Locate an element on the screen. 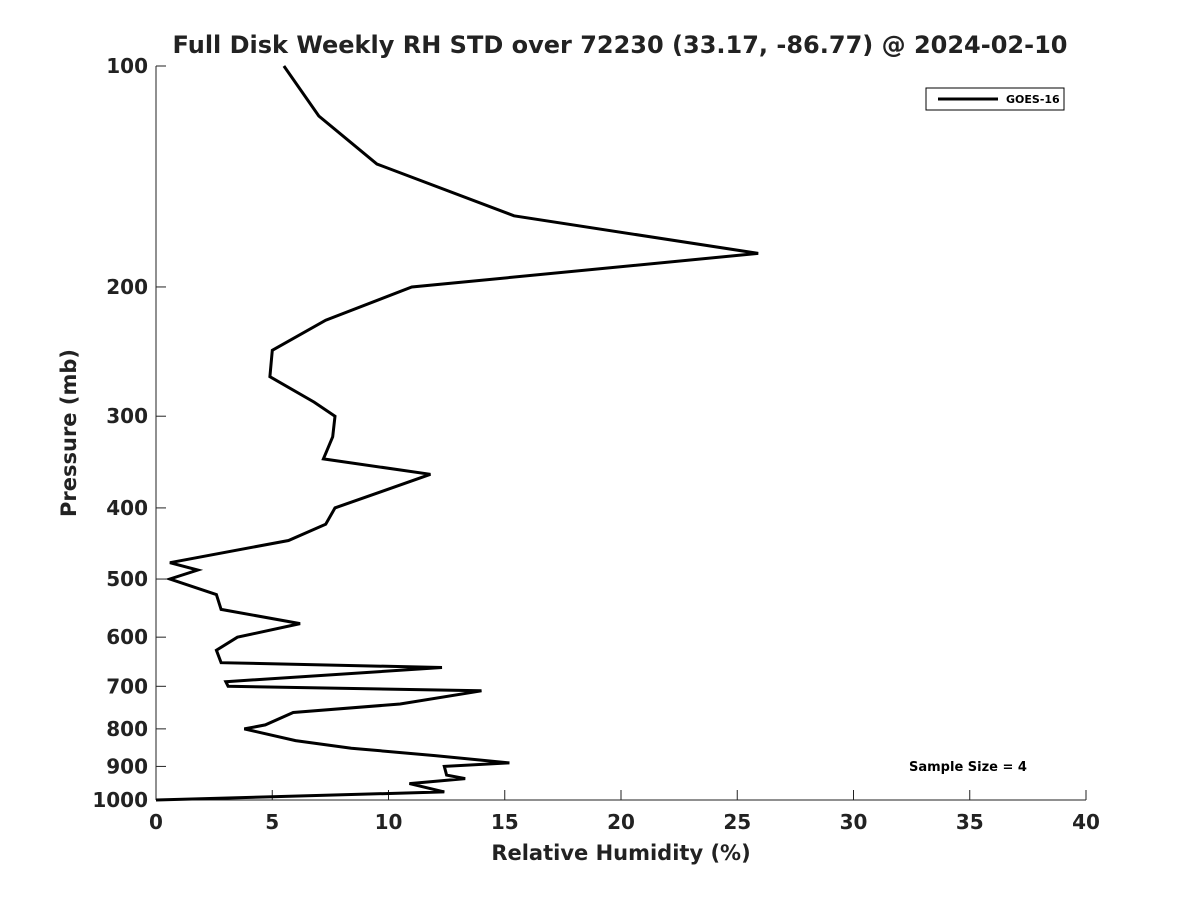 This screenshot has width=1200, height=900. y-tick-label: 300 is located at coordinates (127, 416).